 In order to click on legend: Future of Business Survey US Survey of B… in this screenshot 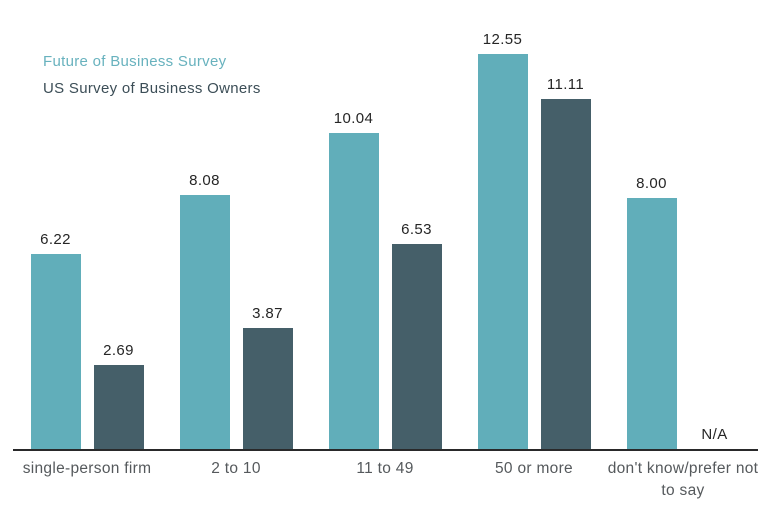, I will do `click(152, 81)`.